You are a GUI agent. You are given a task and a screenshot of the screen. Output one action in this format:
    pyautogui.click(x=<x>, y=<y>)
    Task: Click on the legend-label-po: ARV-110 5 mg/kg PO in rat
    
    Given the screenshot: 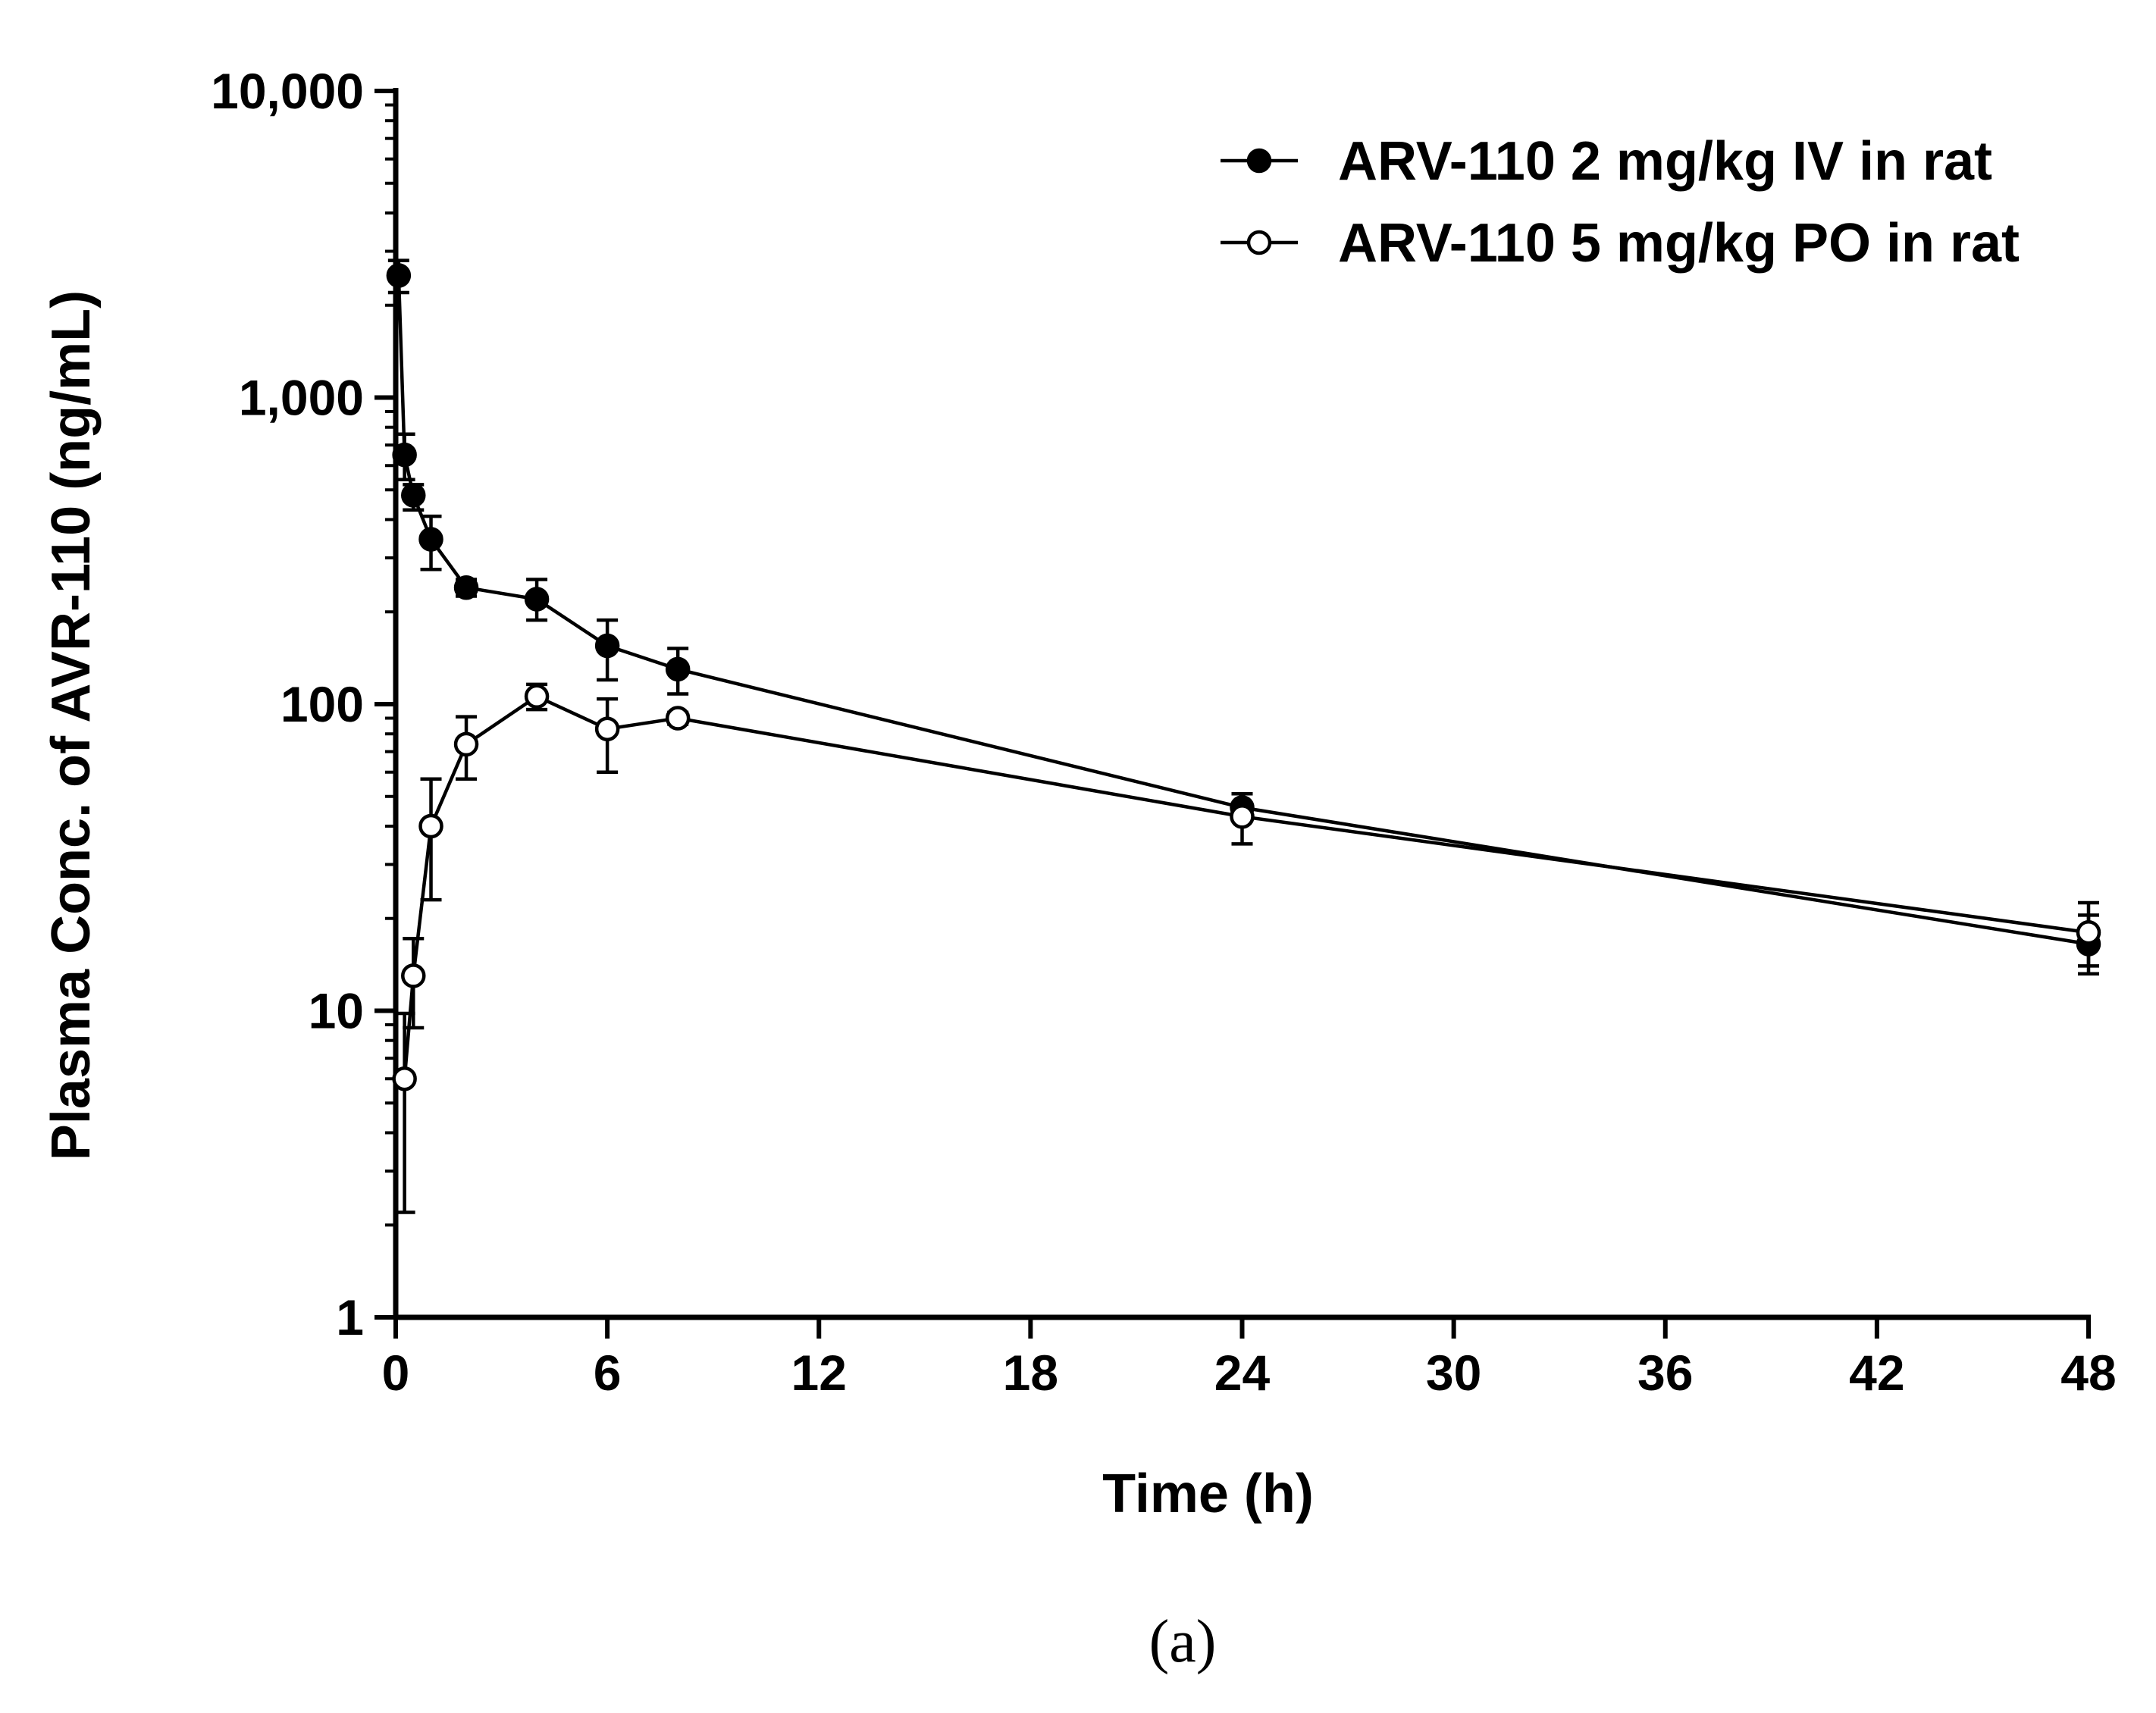 What is the action you would take?
    pyautogui.click(x=1679, y=244)
    